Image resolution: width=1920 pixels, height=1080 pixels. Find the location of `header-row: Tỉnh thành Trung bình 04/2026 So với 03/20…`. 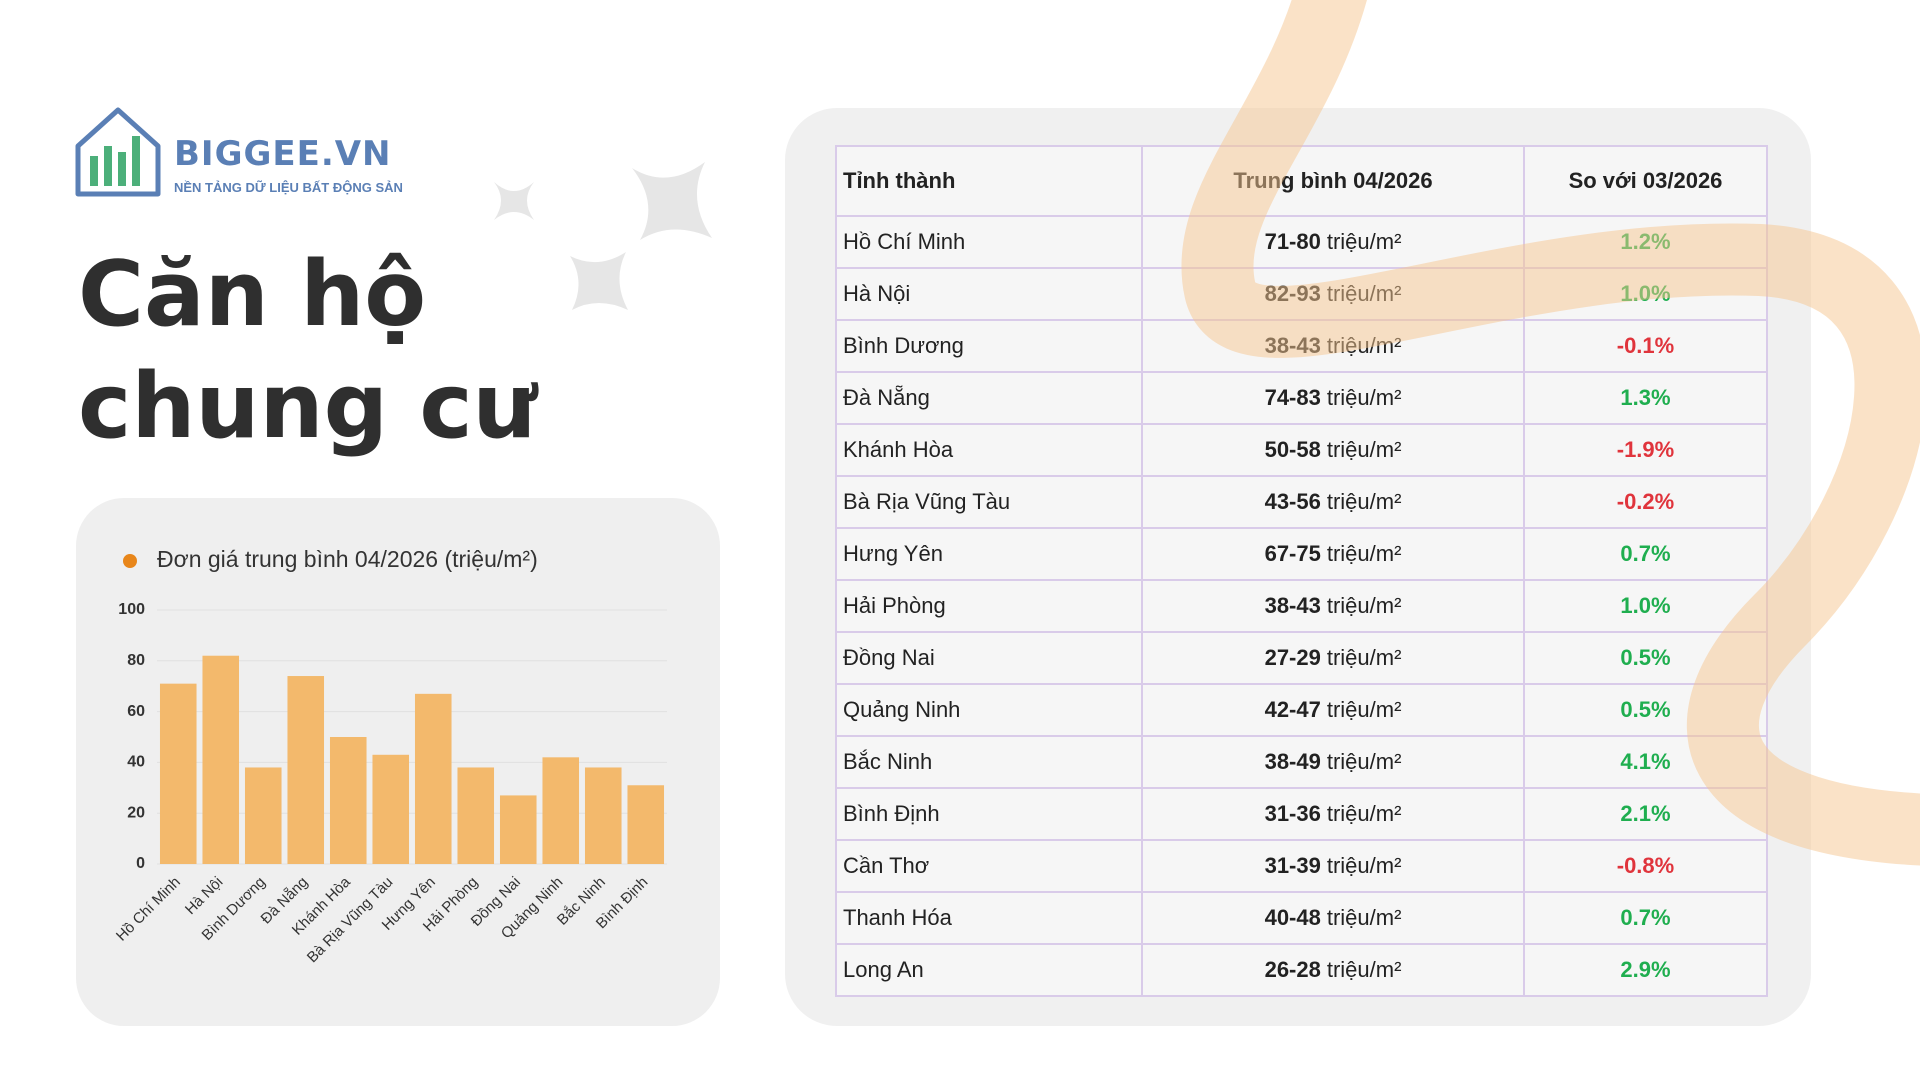

header-row: Tỉnh thành Trung bình 04/2026 So với 03/20… is located at coordinates (1301, 181).